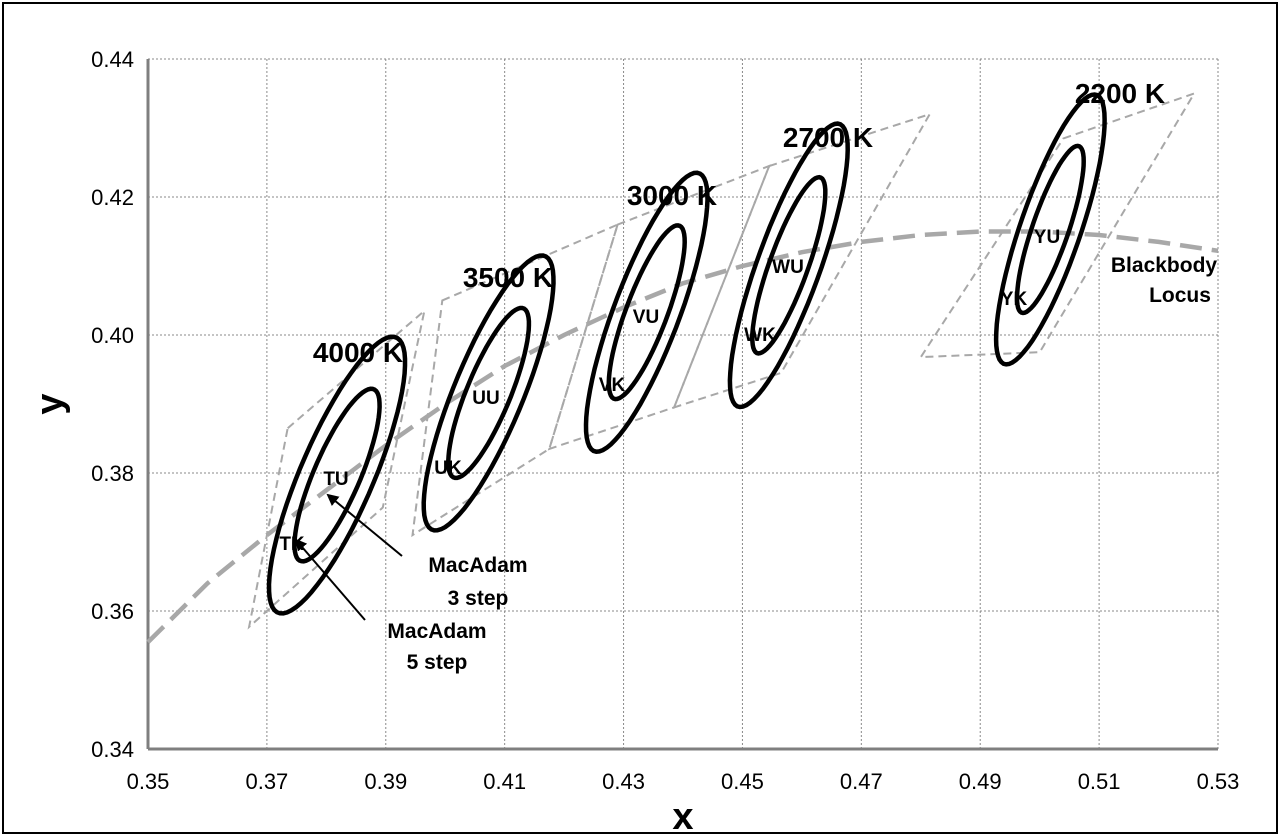  I want to click on x-tick-label: 0.43, so click(623, 781).